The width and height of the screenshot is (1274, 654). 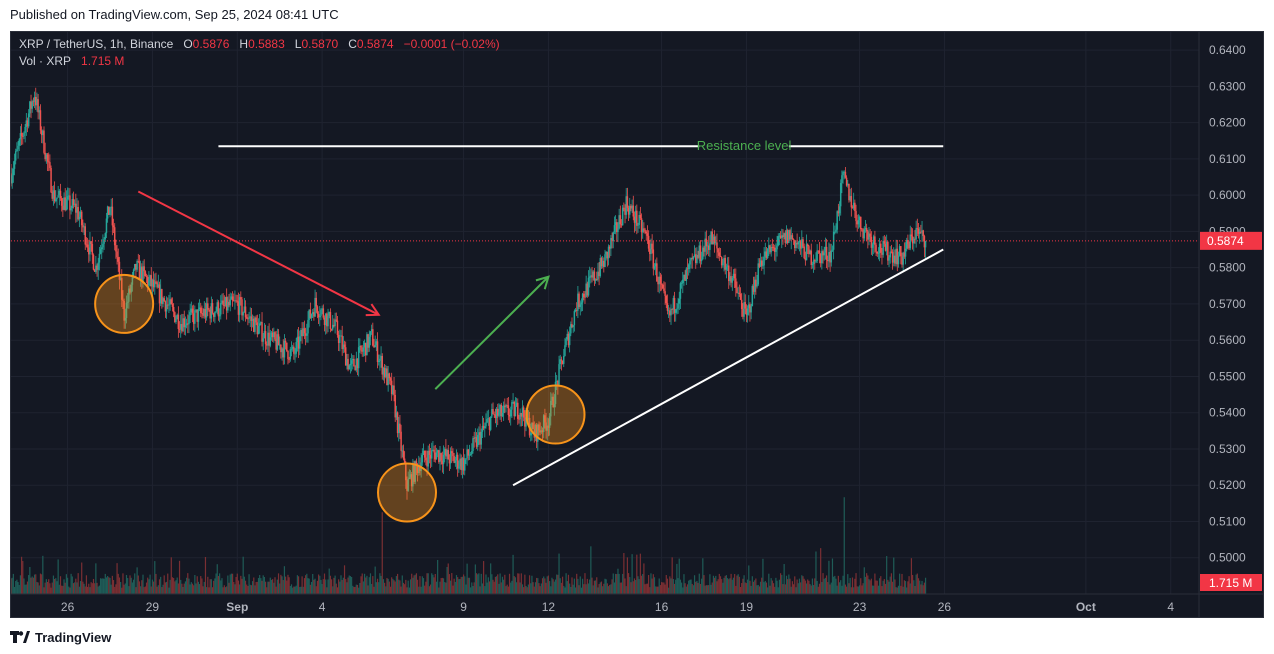 What do you see at coordinates (45, 61) in the screenshot?
I see `legend-volume-label: Vol · XRP` at bounding box center [45, 61].